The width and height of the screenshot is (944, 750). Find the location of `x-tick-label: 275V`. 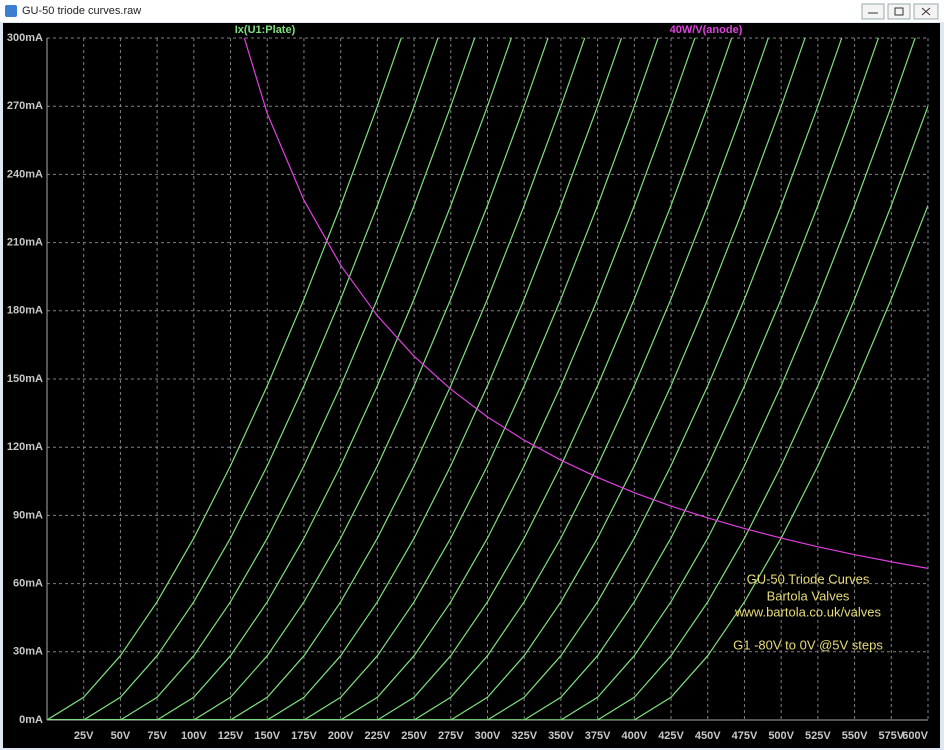

x-tick-label: 275V is located at coordinates (451, 736).